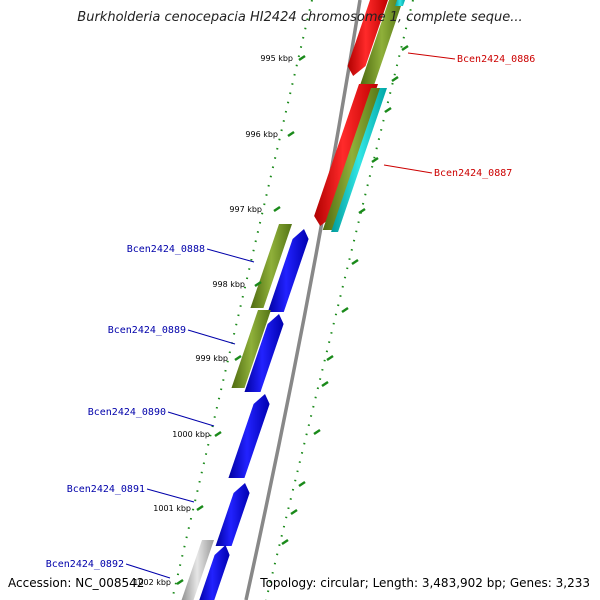  What do you see at coordinates (197, 570) in the screenshot?
I see `gray-feature` at bounding box center [197, 570].